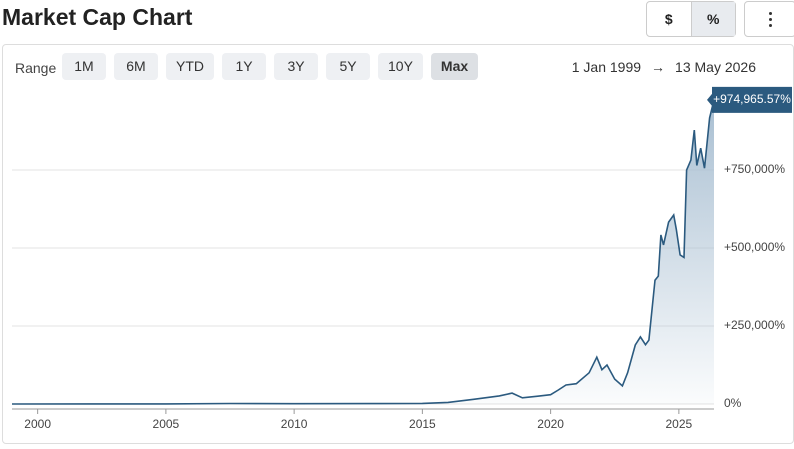  I want to click on x-tick-label: 2005, so click(166, 424).